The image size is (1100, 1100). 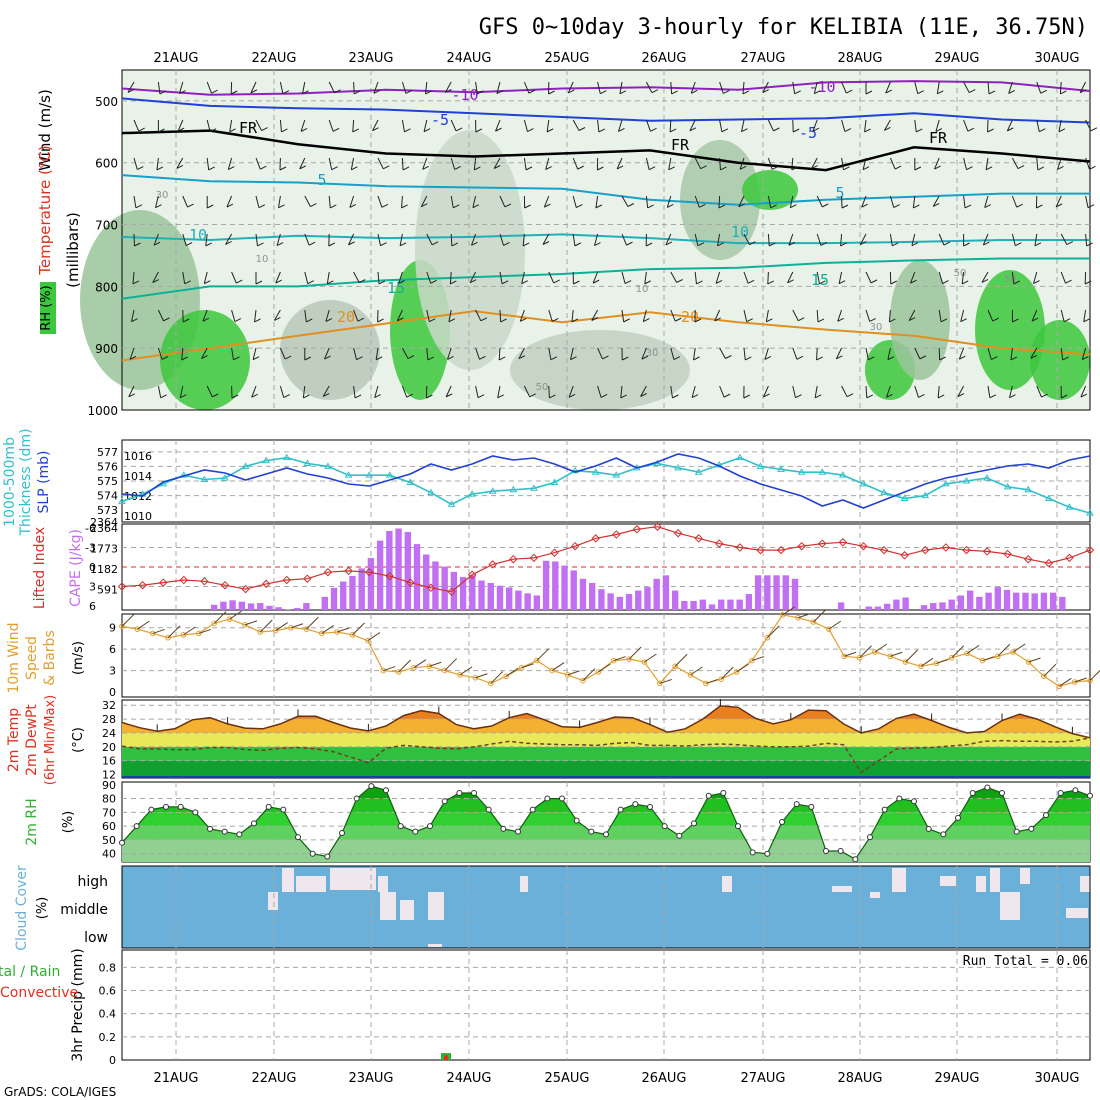 What do you see at coordinates (90, 528) in the screenshot?
I see `li-tick: -6` at bounding box center [90, 528].